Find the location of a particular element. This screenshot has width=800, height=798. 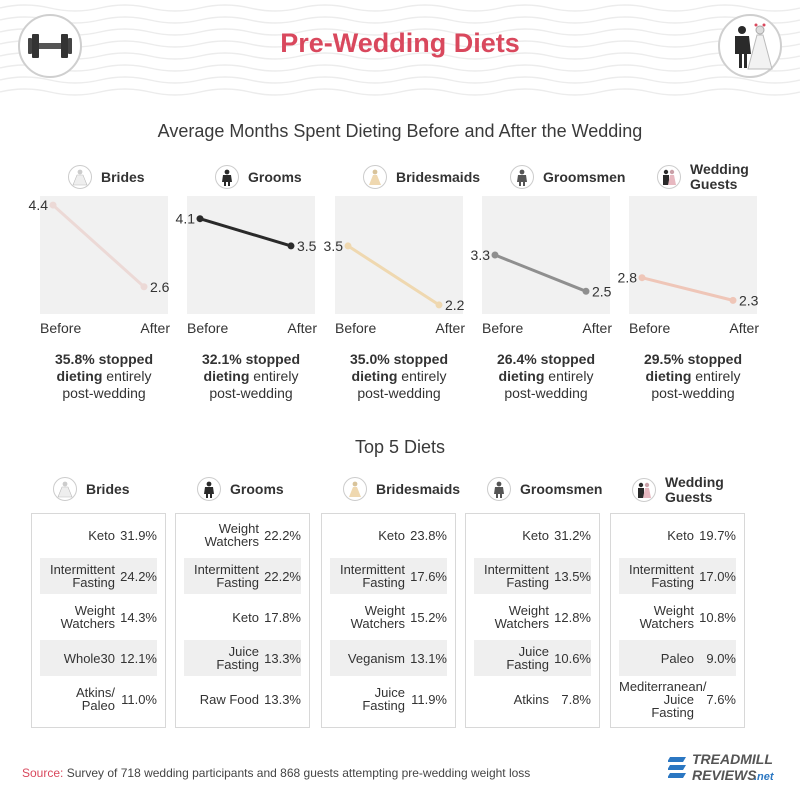

brand-logo: TREADMILL REVIEWS .net is located at coordinates (726, 766).